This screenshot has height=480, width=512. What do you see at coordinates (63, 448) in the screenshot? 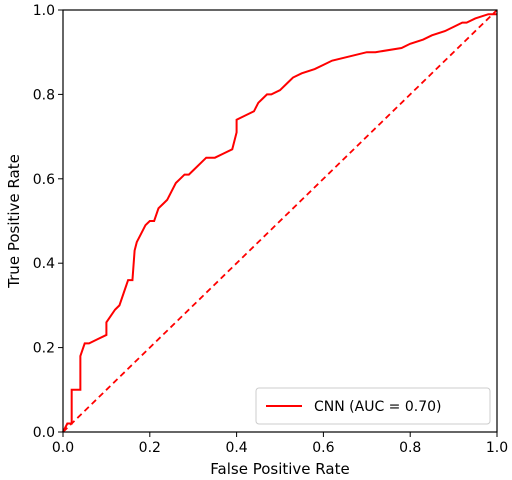
I see `x-tick-label: 0.0` at bounding box center [63, 448].